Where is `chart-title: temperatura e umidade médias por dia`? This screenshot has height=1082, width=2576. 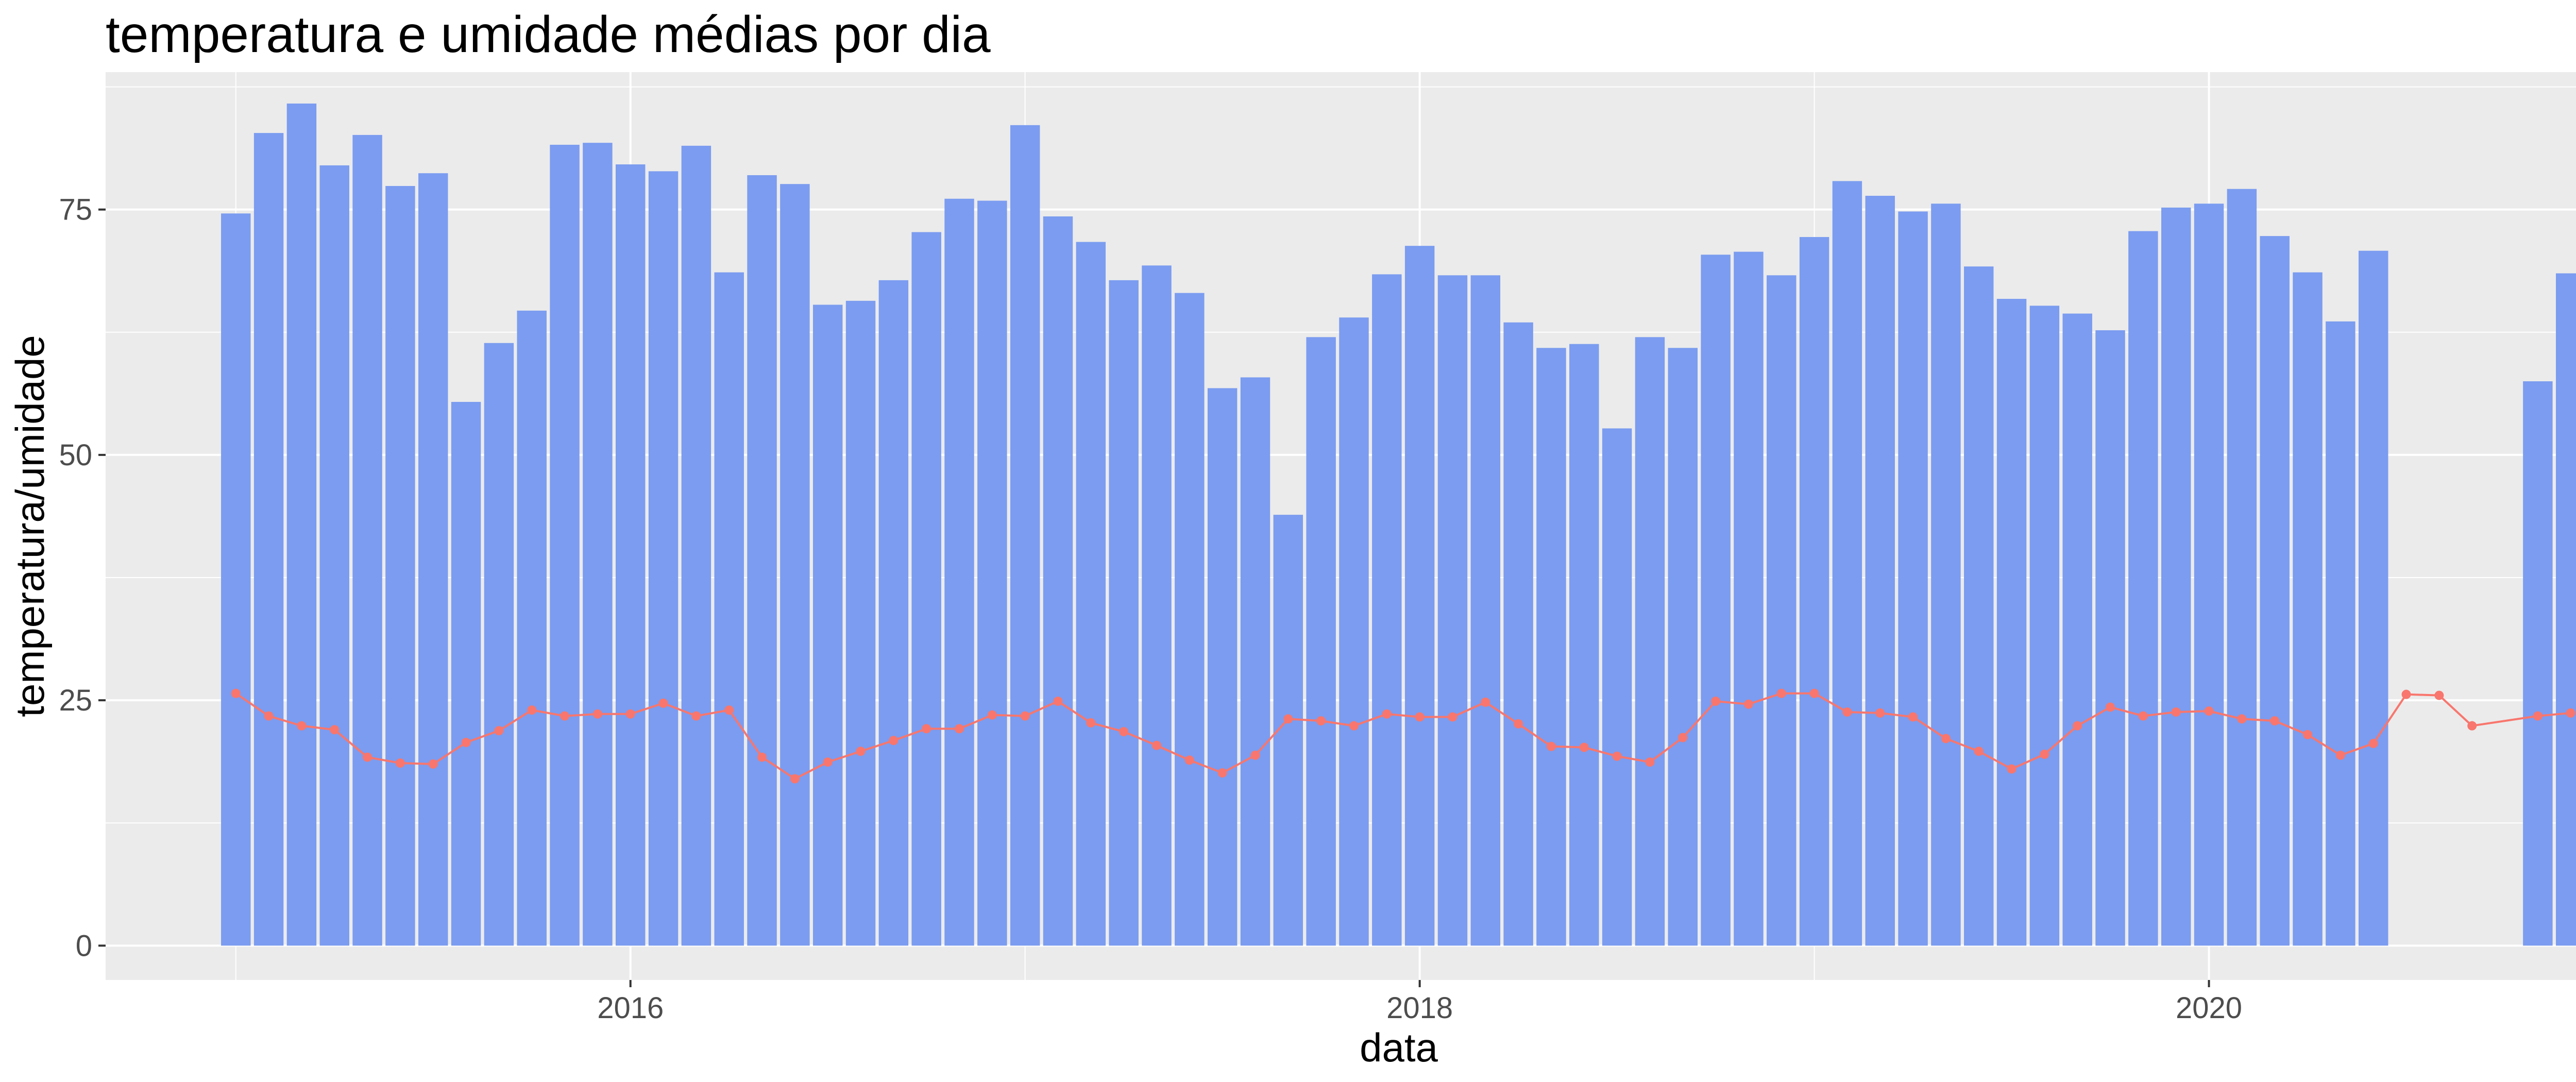
chart-title: temperatura e umidade médias por dia is located at coordinates (548, 34).